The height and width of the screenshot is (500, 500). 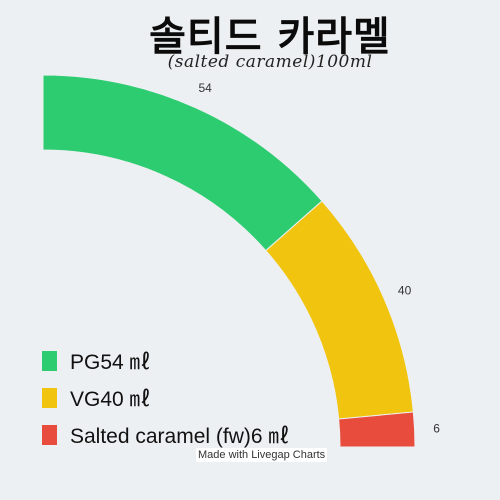 I want to click on chart-title: 솔티드 카라멜, so click(x=270, y=37).